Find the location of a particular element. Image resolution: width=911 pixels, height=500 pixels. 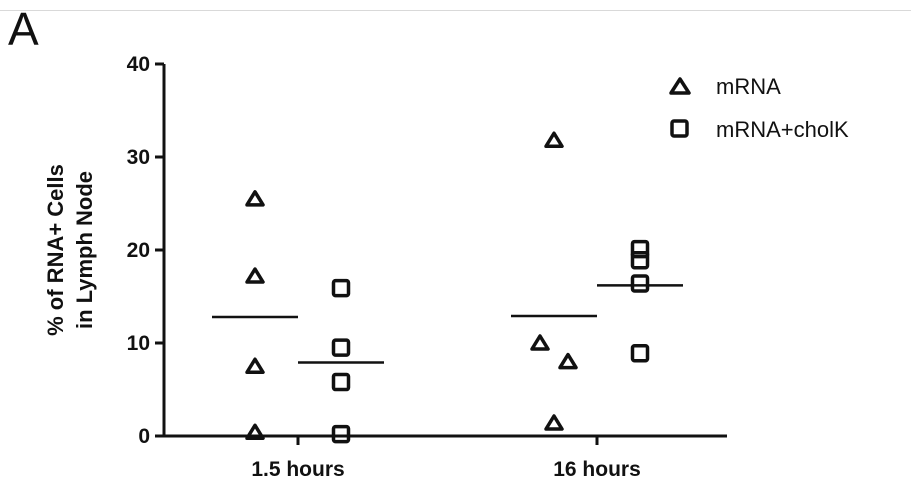

x-ticks: 1.5 hours 16 hours is located at coordinates (446, 458).